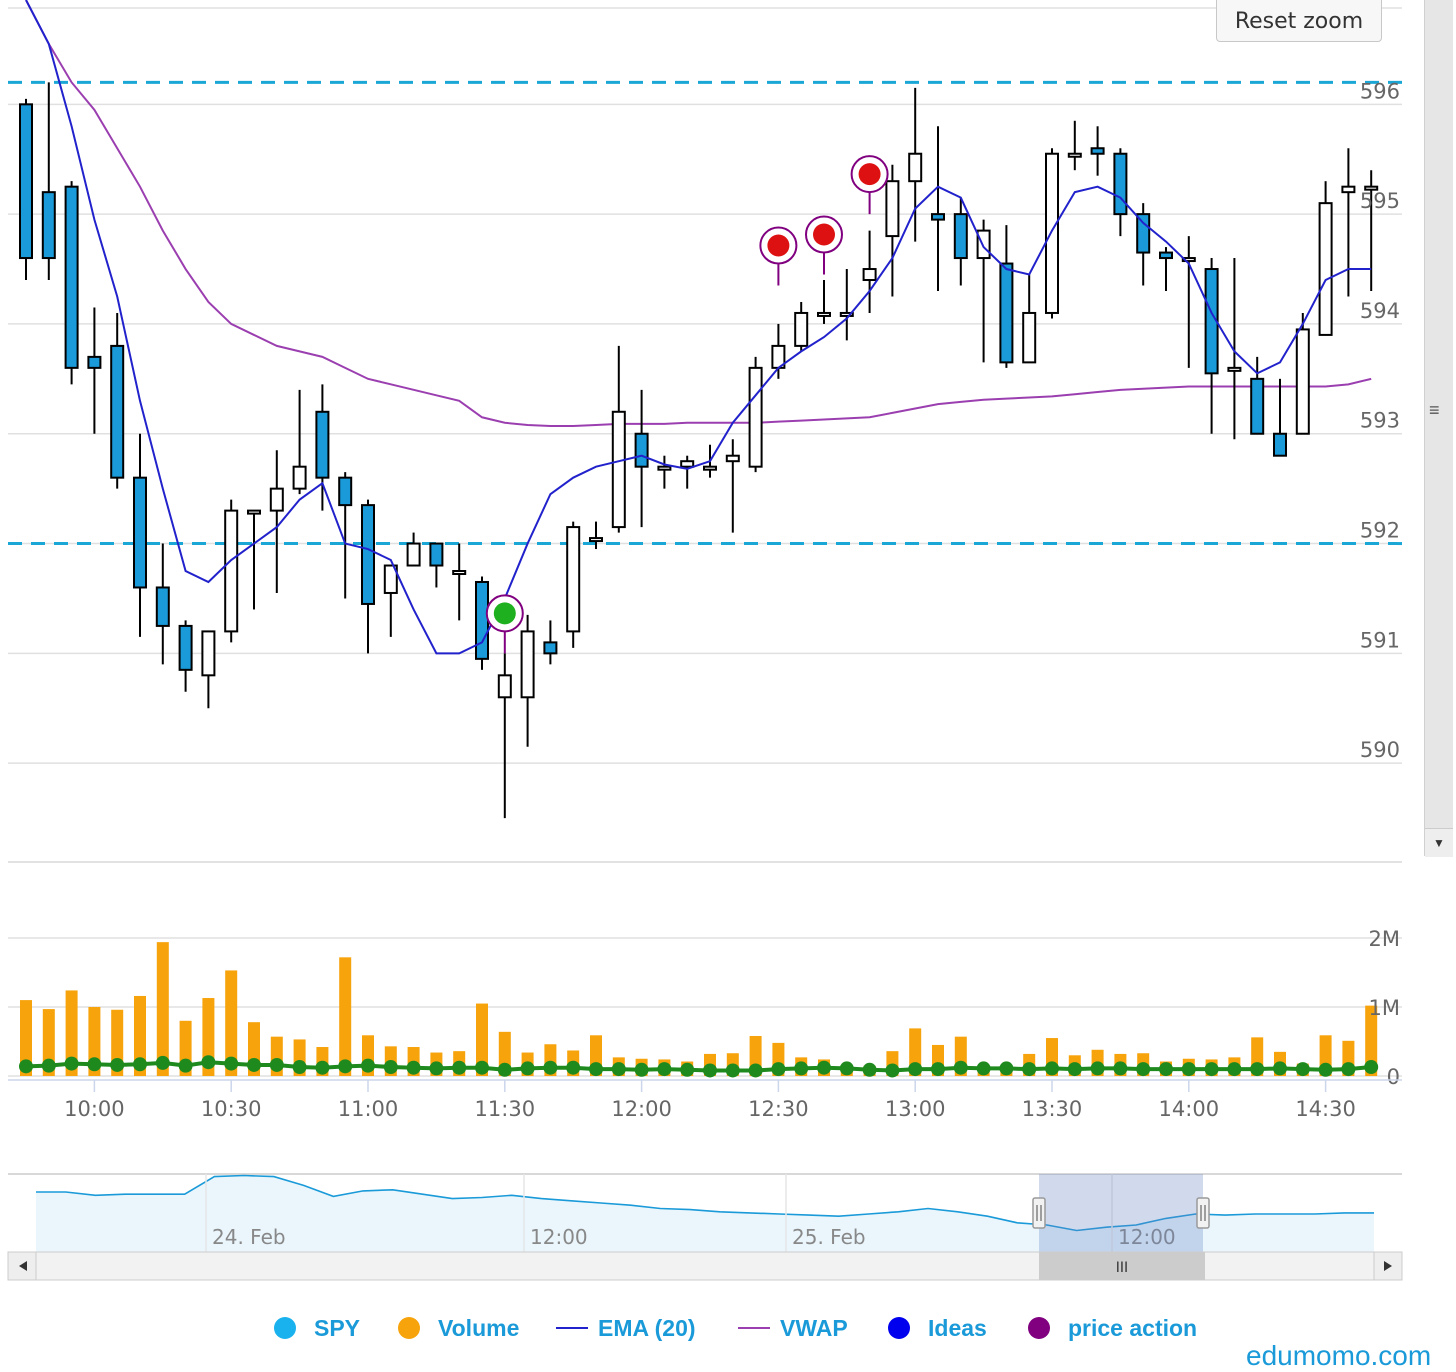 Image resolution: width=1456 pixels, height=1372 pixels. What do you see at coordinates (1339, 1355) in the screenshot?
I see `credits-link: edumomo.com` at bounding box center [1339, 1355].